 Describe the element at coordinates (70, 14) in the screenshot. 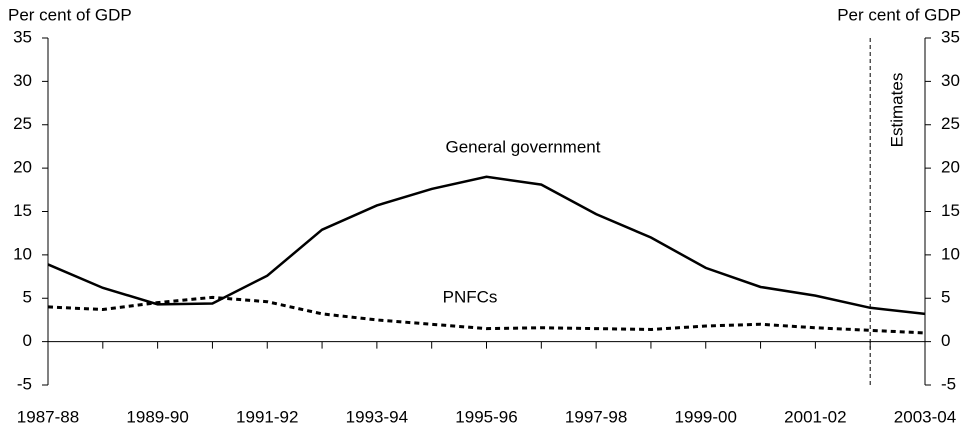

I see `y-axis-label: Per cent of GDP` at that location.